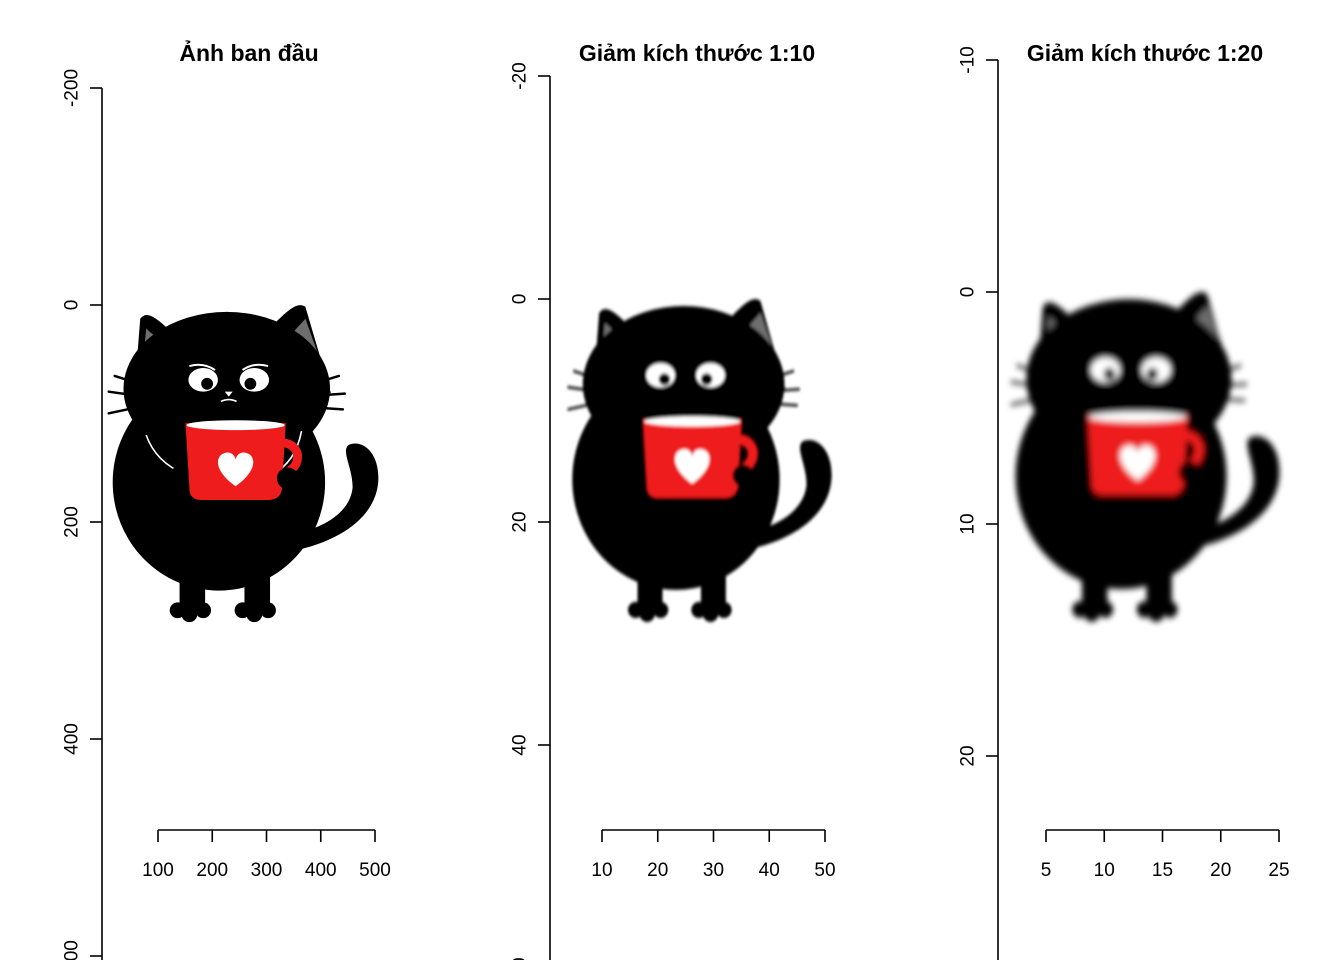 The image size is (1344, 960). I want to click on cat-image-original, so click(243, 464).